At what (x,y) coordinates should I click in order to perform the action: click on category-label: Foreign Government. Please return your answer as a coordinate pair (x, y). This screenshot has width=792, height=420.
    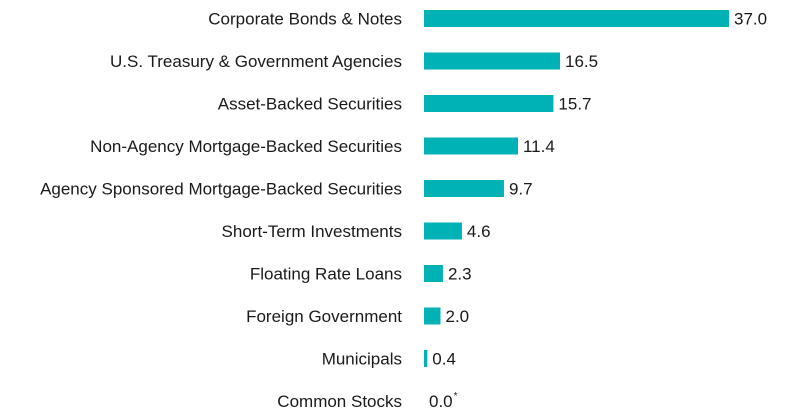
    Looking at the image, I should click on (324, 316).